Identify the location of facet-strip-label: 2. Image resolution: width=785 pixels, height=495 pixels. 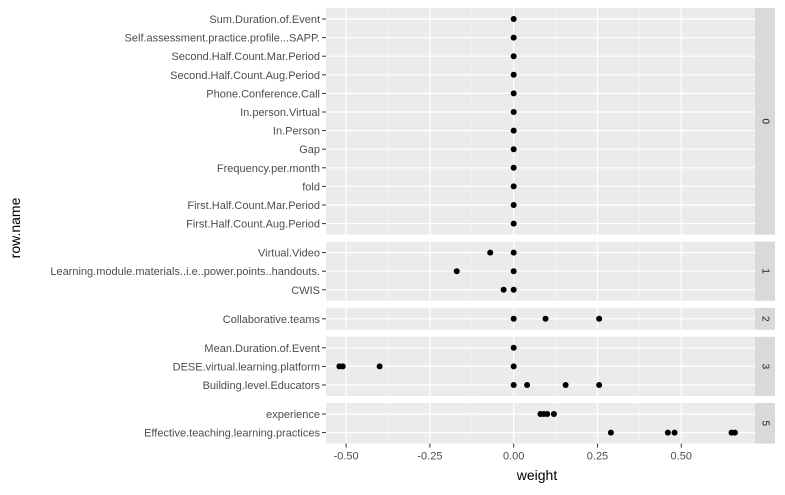
(765, 319).